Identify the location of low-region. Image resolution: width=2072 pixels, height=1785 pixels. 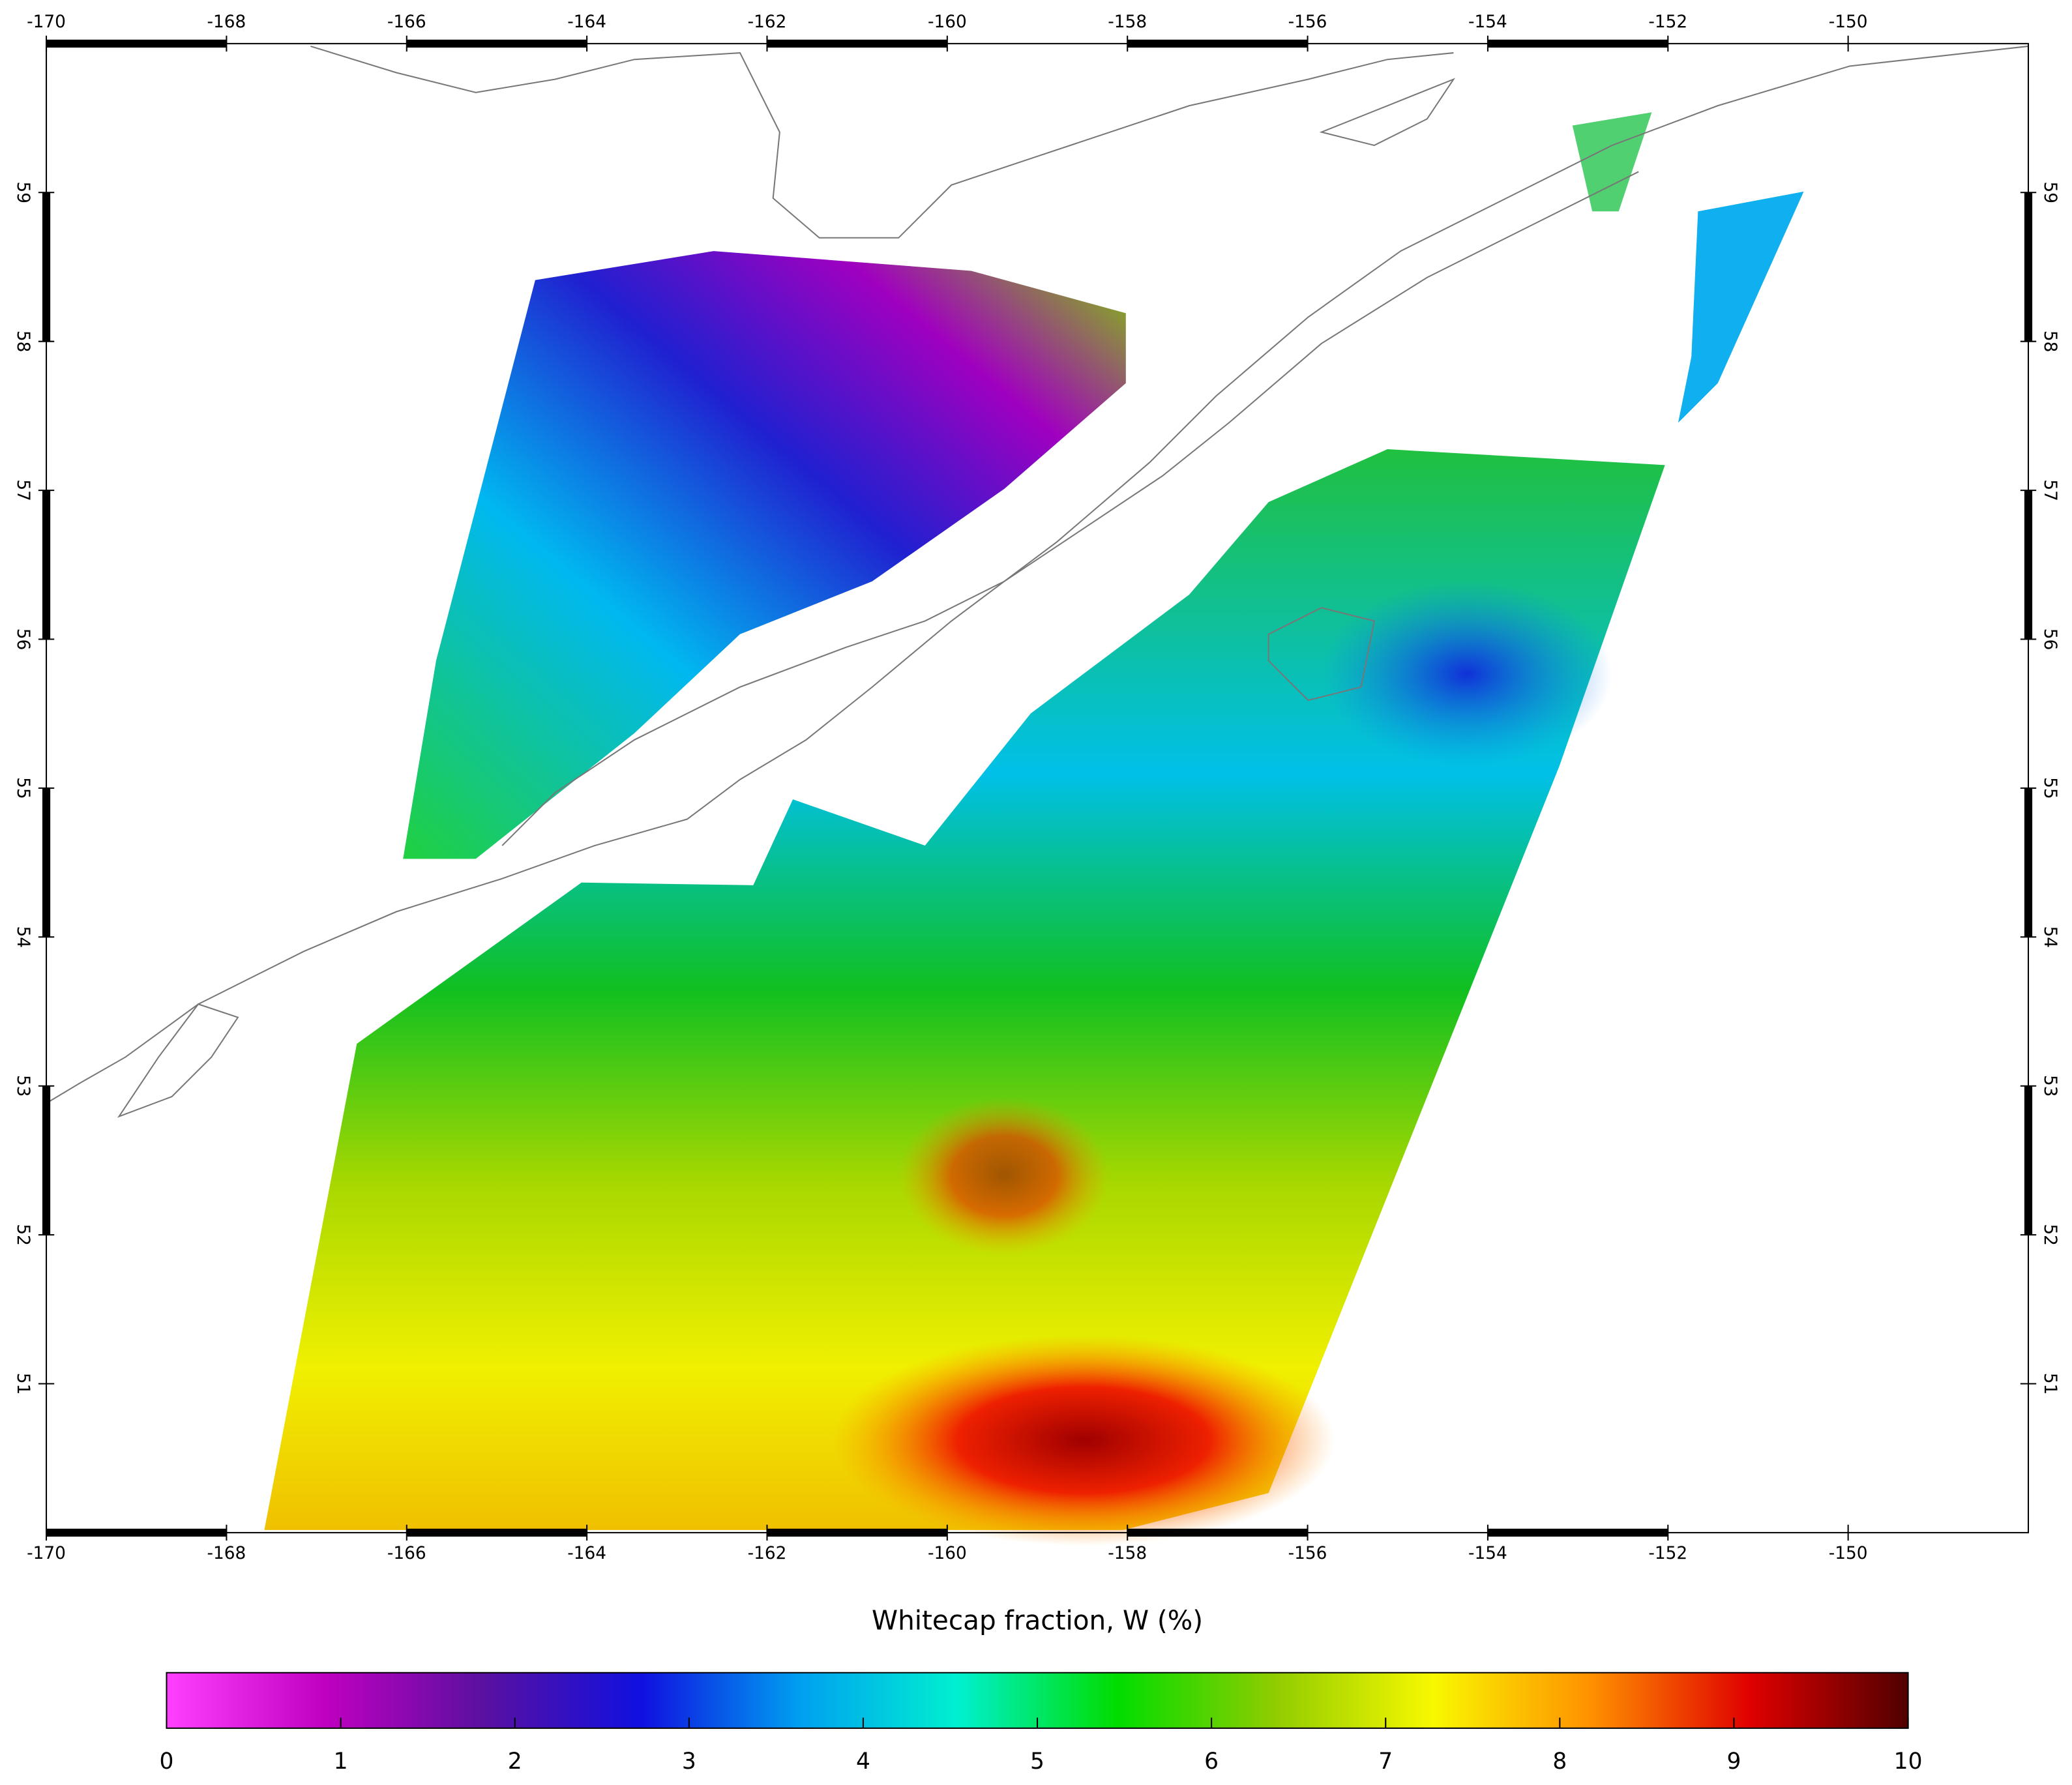
(1466, 674).